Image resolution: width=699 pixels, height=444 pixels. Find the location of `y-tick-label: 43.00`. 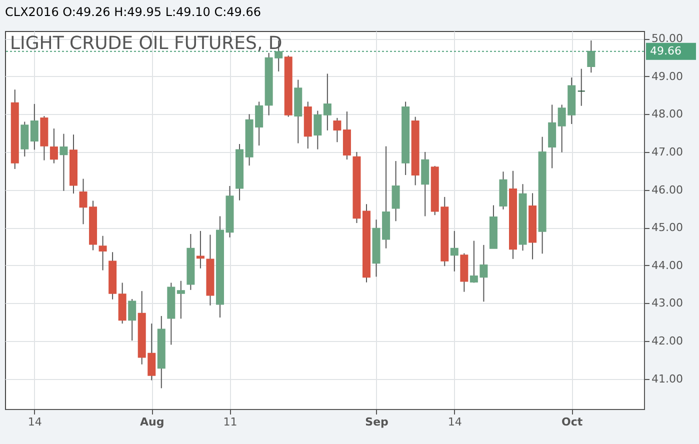

y-tick-label: 43.00 is located at coordinates (667, 303).